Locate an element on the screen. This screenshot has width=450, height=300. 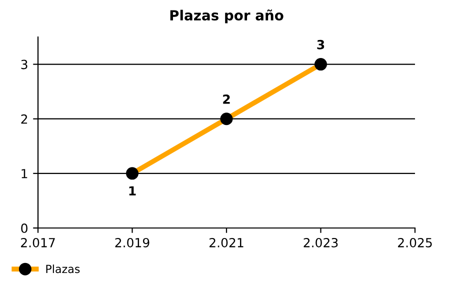
x-tick-label: 2.017 is located at coordinates (38, 243).